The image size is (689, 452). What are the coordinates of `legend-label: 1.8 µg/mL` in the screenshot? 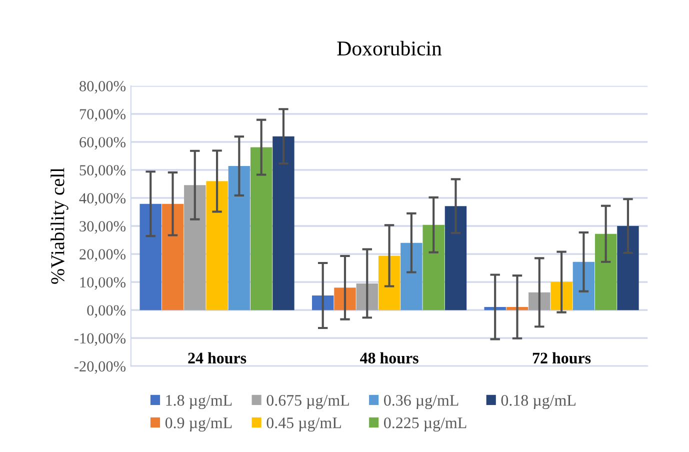 It's located at (199, 402).